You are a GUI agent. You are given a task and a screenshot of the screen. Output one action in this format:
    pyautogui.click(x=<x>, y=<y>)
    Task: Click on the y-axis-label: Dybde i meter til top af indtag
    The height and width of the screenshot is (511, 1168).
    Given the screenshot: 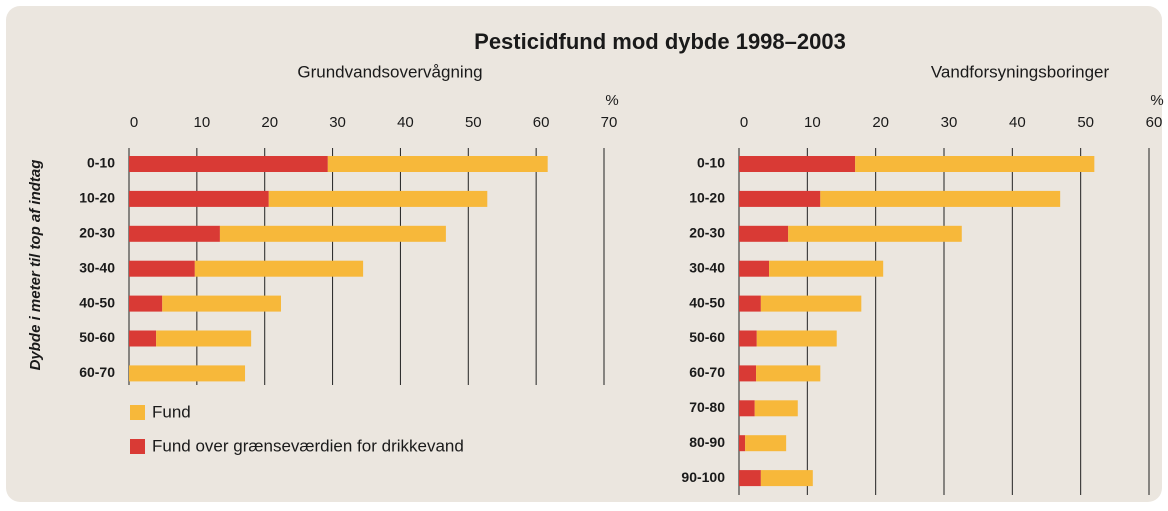 What is the action you would take?
    pyautogui.click(x=35, y=265)
    